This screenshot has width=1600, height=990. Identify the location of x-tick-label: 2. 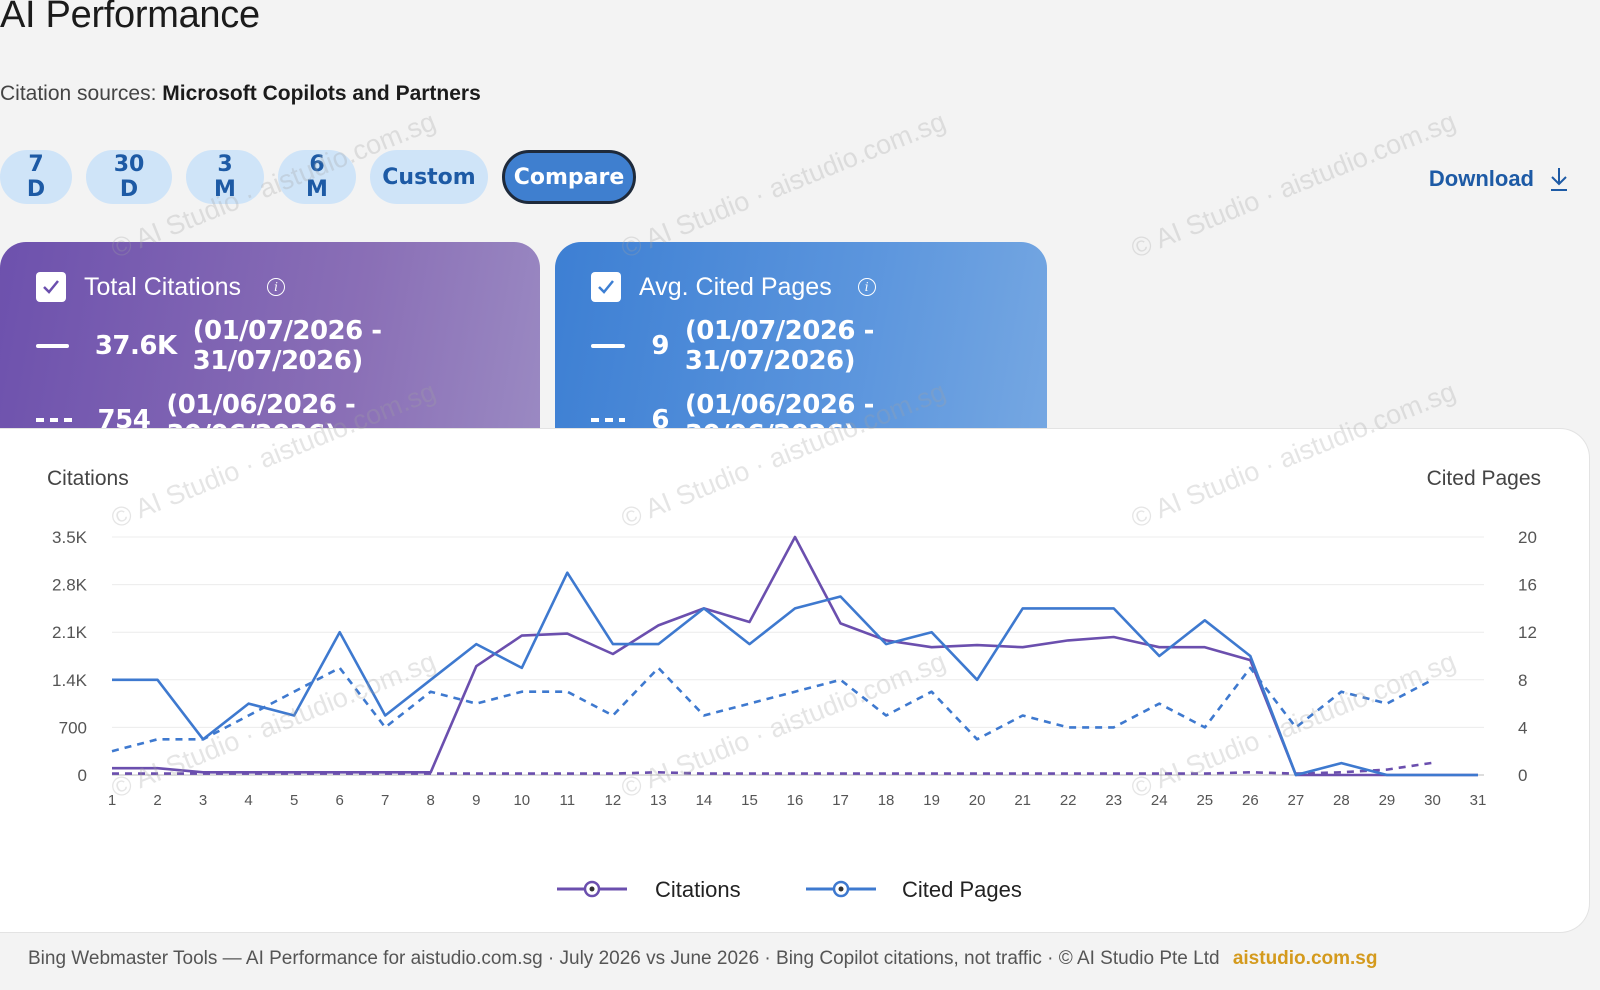
(157, 800).